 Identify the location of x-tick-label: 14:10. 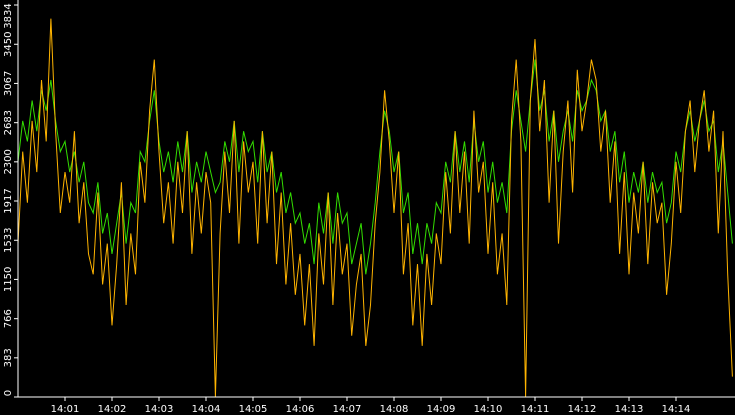
(488, 409).